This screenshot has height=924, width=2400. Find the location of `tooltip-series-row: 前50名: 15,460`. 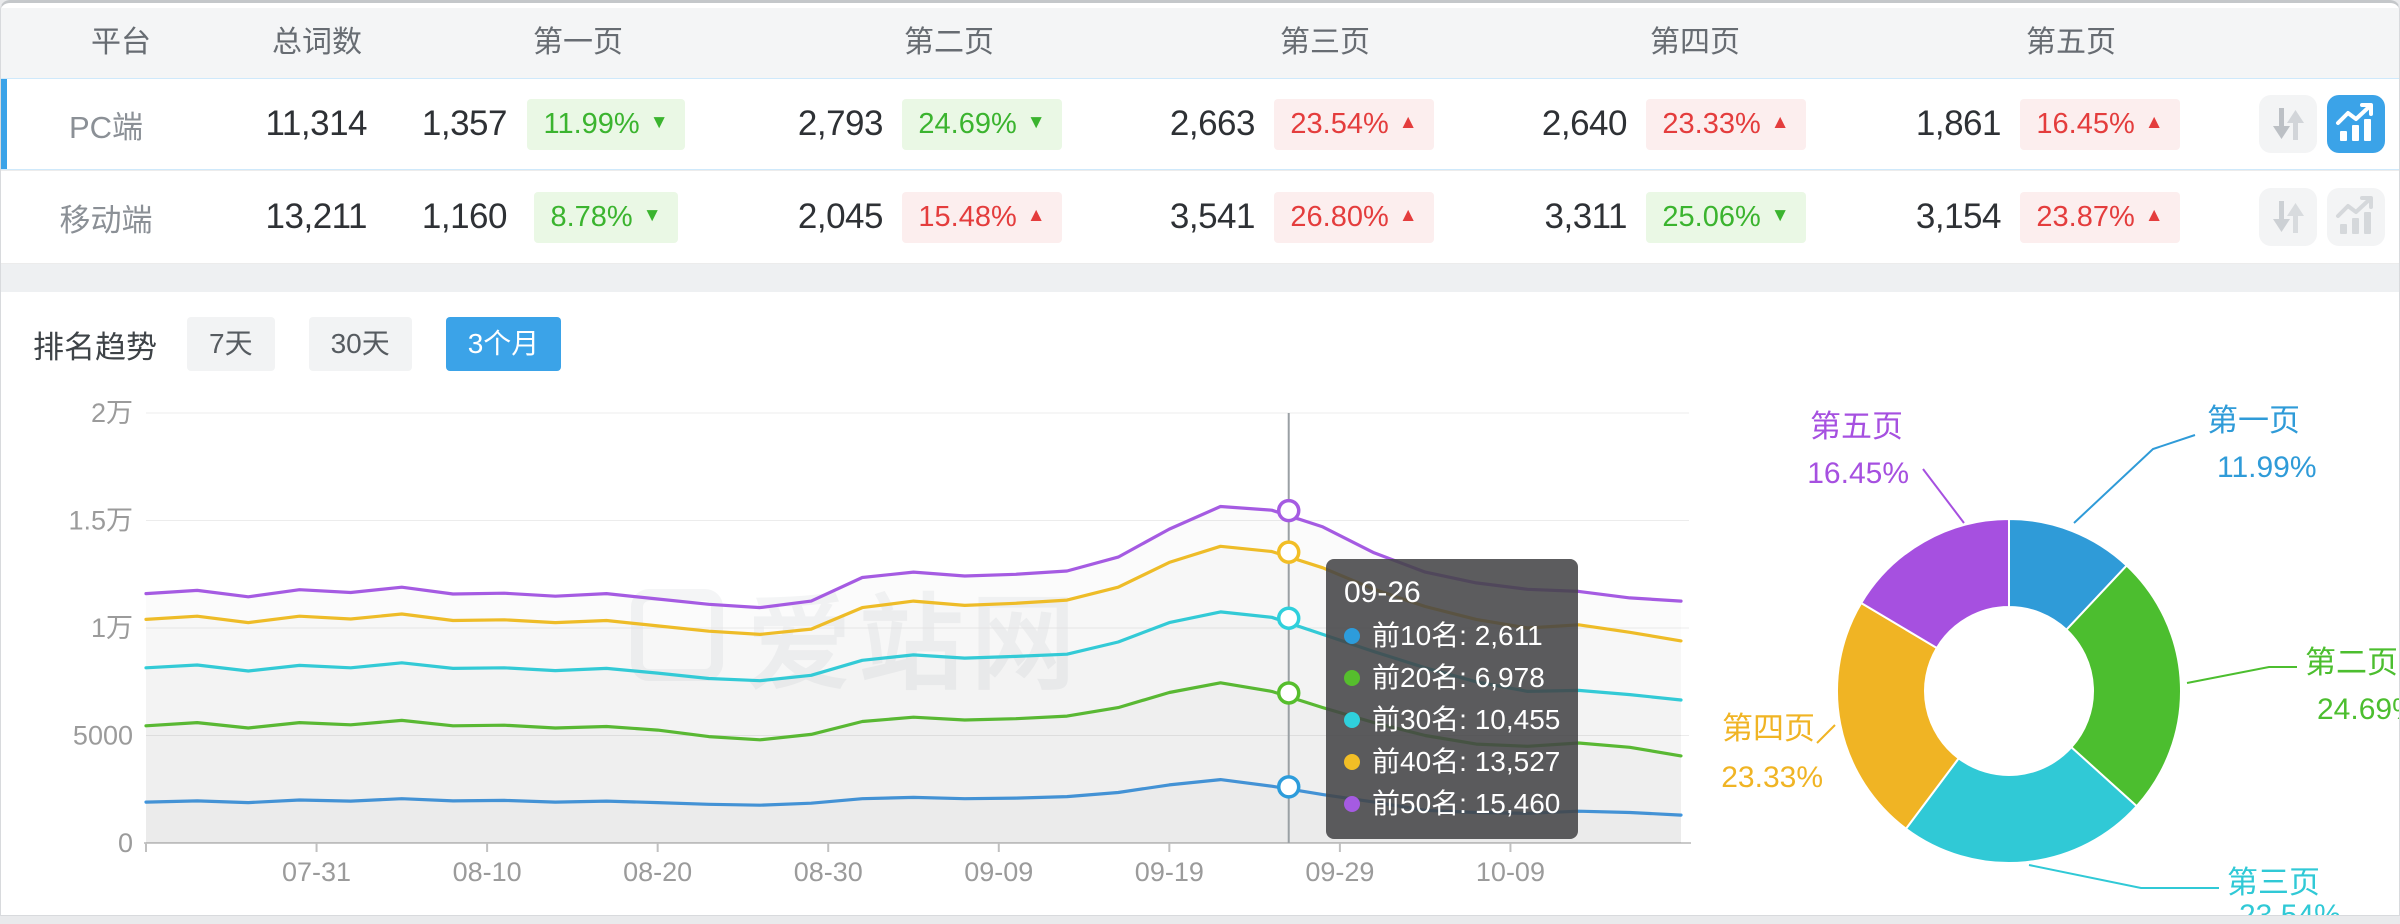

tooltip-series-row: 前50名: 15,460 is located at coordinates (1452, 804).